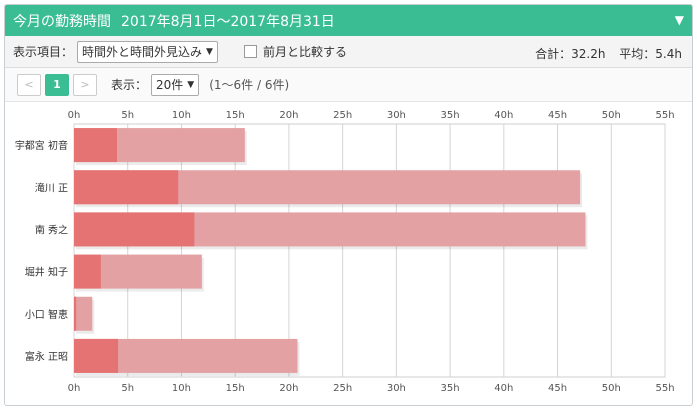 Image resolution: width=697 pixels, height=410 pixels. I want to click on category-label: 南 秀之, so click(51, 229).